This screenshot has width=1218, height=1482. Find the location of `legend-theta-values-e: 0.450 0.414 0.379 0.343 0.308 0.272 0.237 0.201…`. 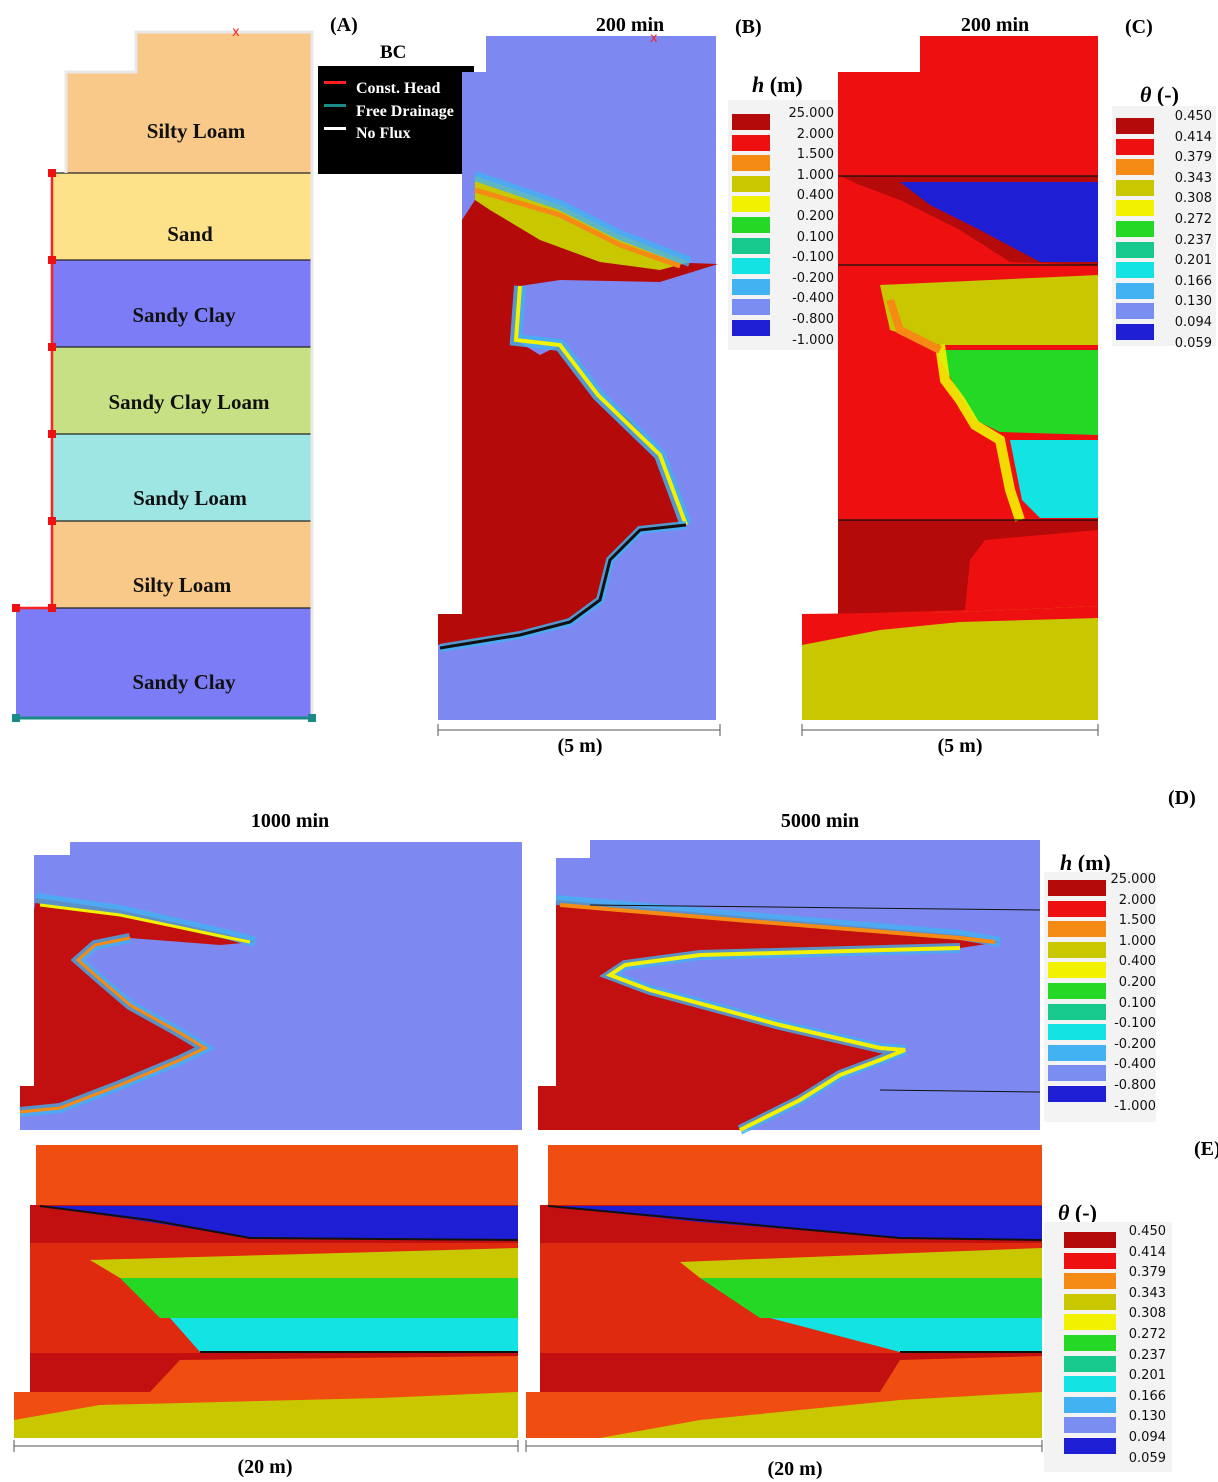

legend-theta-values-e: 0.450 0.414 0.379 0.343 0.308 0.272 0.237 0.201… is located at coordinates (1138, 1345).